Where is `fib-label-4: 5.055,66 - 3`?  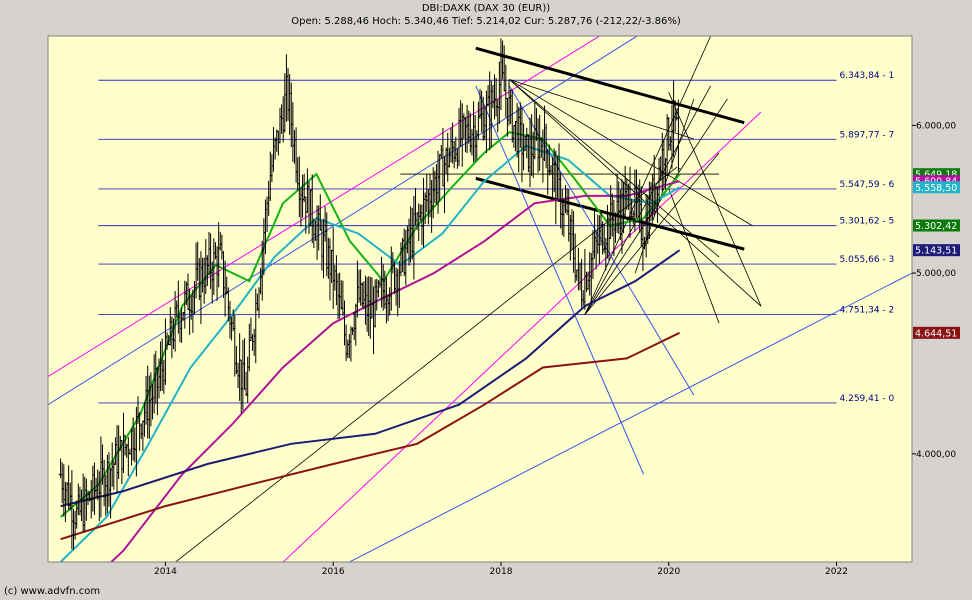 fib-label-4: 5.055,66 - 3 is located at coordinates (867, 260).